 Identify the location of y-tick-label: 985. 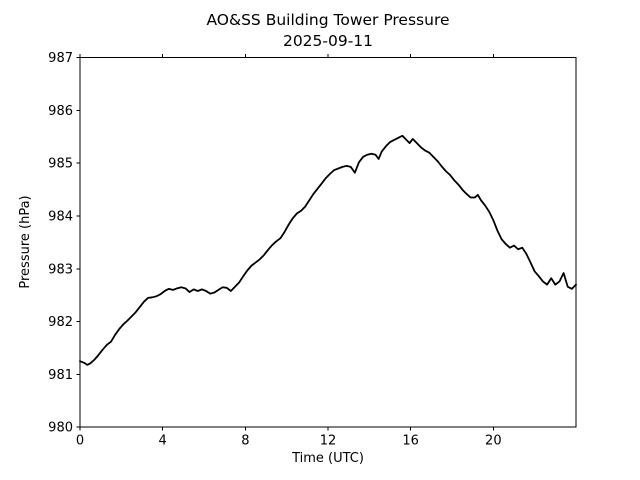
(60, 164).